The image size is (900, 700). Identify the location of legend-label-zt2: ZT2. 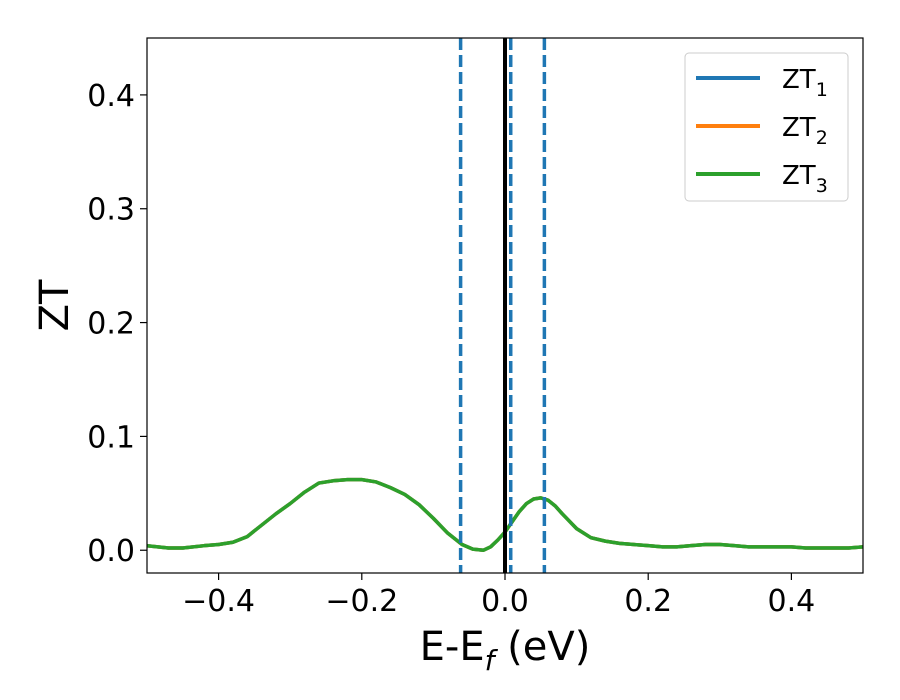
(805, 131).